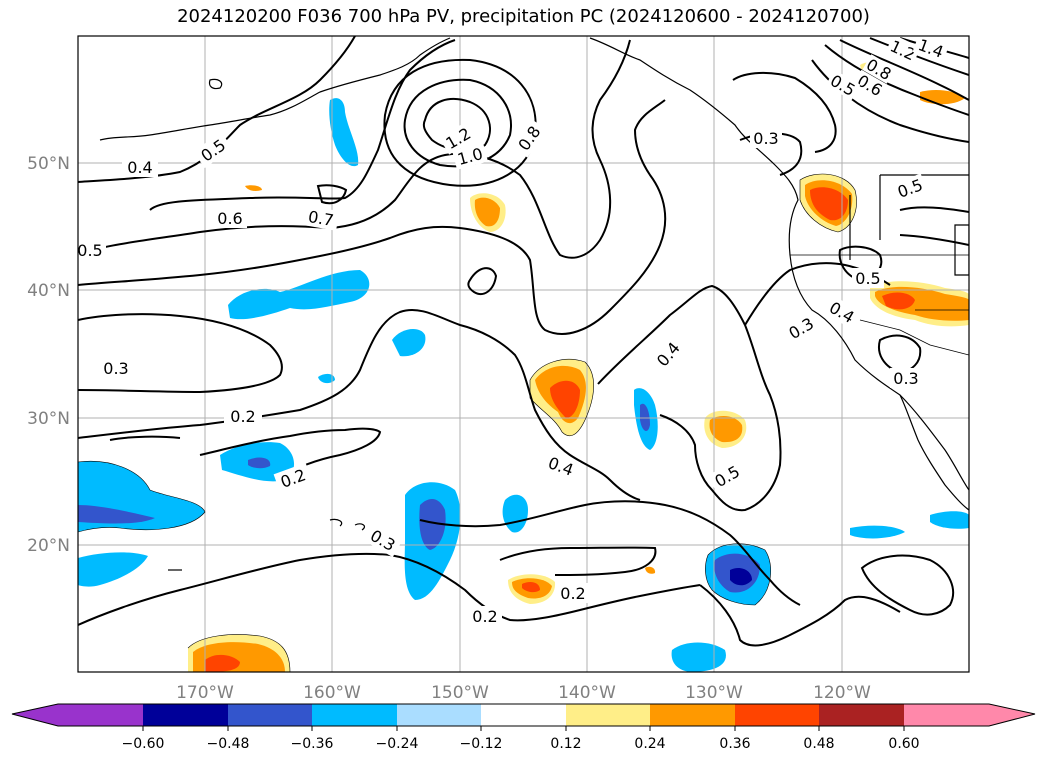  I want to click on lon-label: 170°W, so click(205, 693).